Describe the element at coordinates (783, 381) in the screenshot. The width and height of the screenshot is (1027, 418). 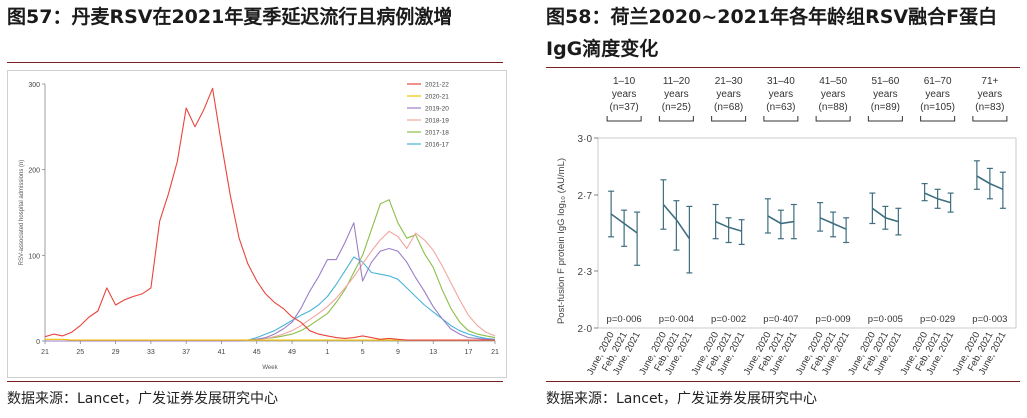
I see `right-source-rule` at that location.